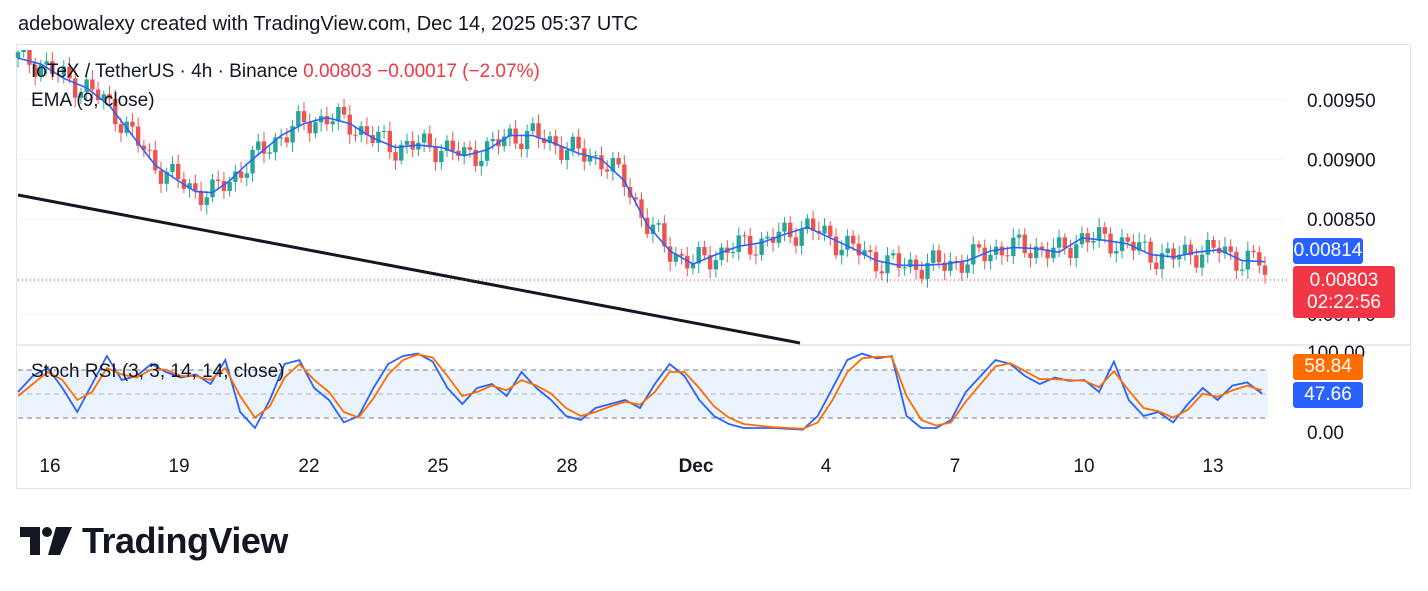 This screenshot has width=1428, height=591. What do you see at coordinates (826, 466) in the screenshot?
I see `x-tick-label: 4` at bounding box center [826, 466].